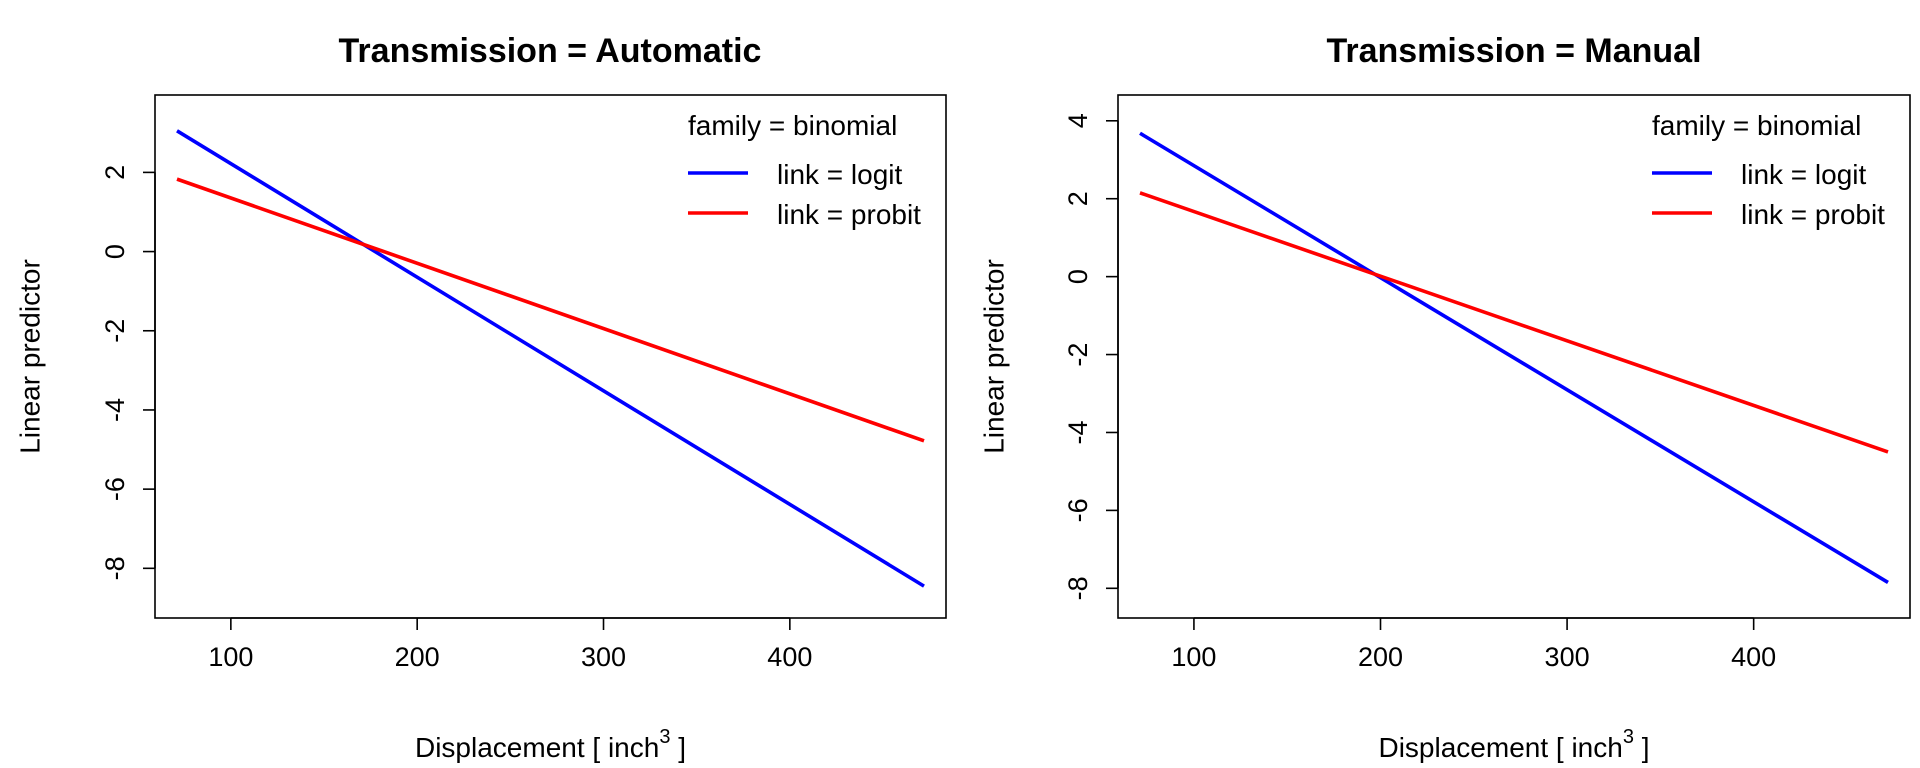 This screenshot has width=1920, height=768. I want to click on chart-title: Transmission = Automatic, so click(550, 51).